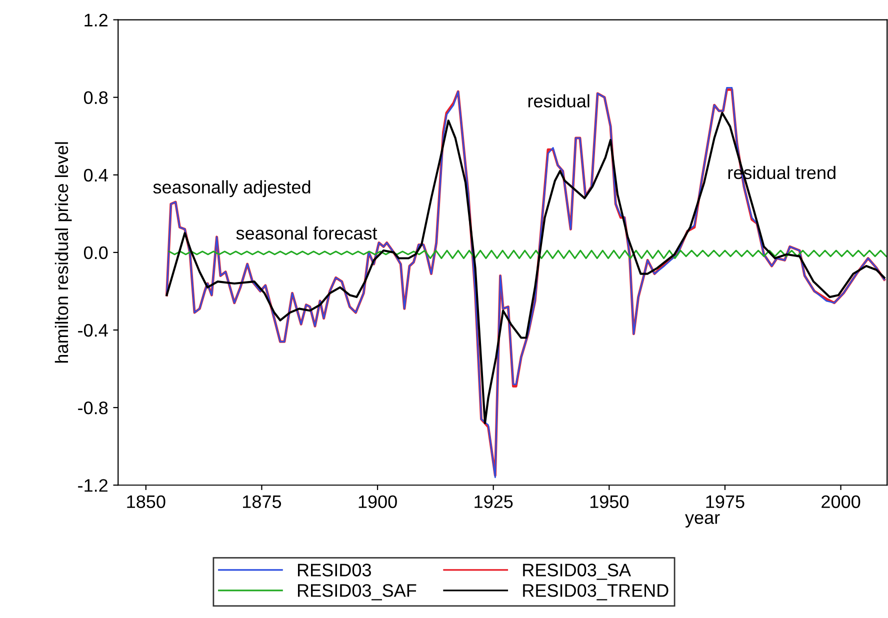  What do you see at coordinates (841, 501) in the screenshot?
I see `x-tick-label: 2000` at bounding box center [841, 501].